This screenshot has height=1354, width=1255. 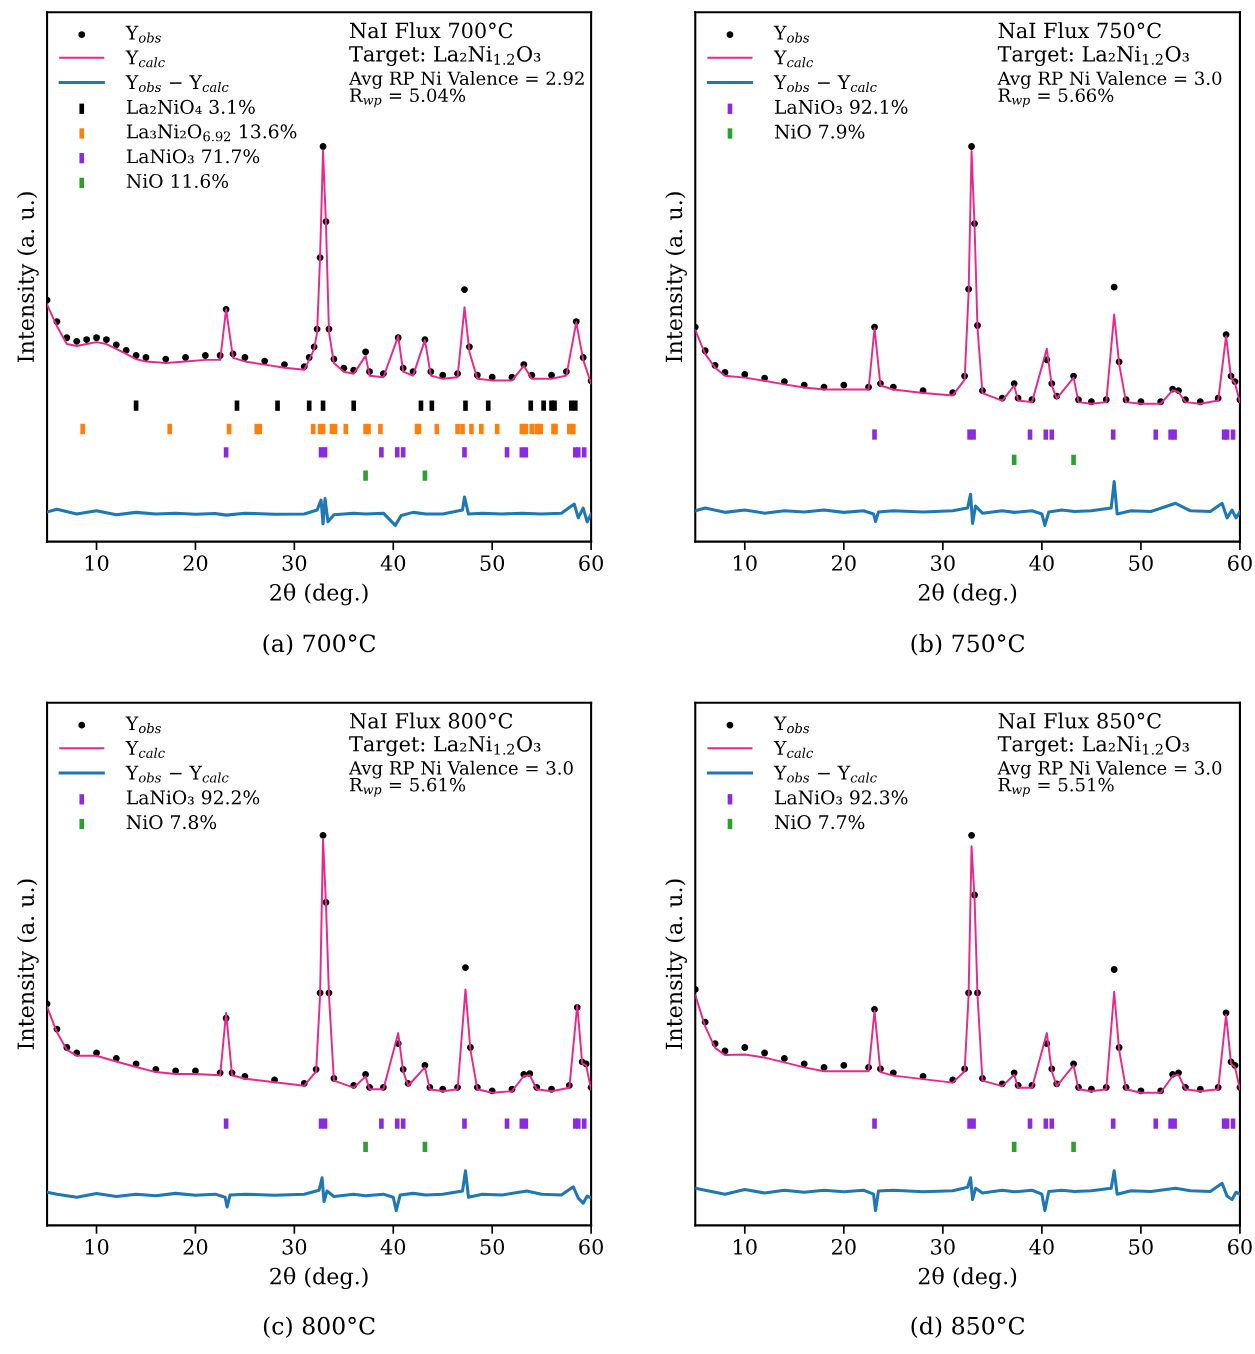 What do you see at coordinates (193, 797) in the screenshot?
I see `legend-label: LaNiO₃ 92.2%` at bounding box center [193, 797].